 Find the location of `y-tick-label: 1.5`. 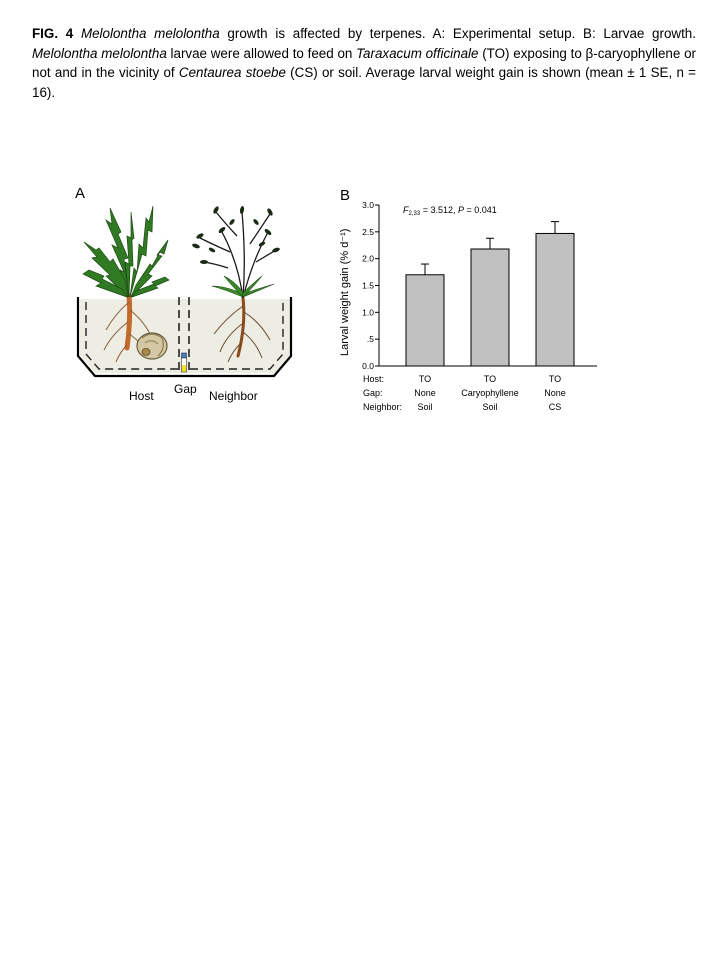

y-tick-label: 1.5 is located at coordinates (368, 286).